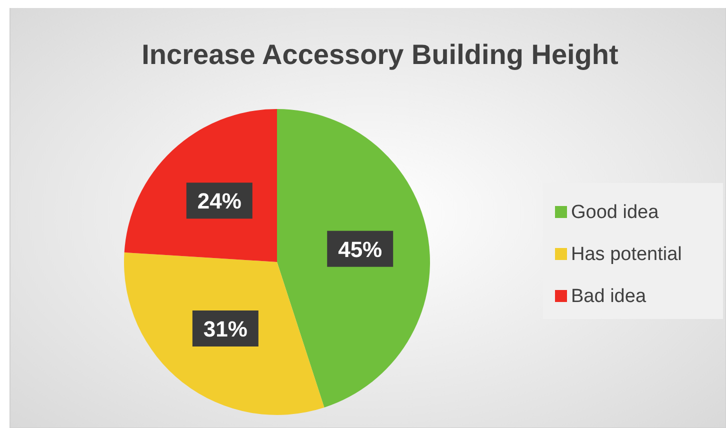 The image size is (726, 428). What do you see at coordinates (360, 249) in the screenshot?
I see `data-label: 45%` at bounding box center [360, 249].